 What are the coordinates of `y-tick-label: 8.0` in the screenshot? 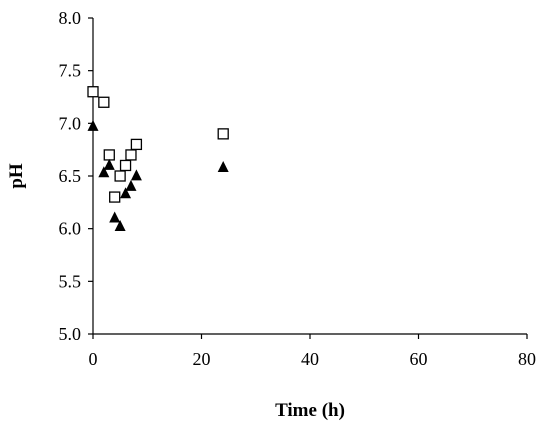 It's located at (70, 18).